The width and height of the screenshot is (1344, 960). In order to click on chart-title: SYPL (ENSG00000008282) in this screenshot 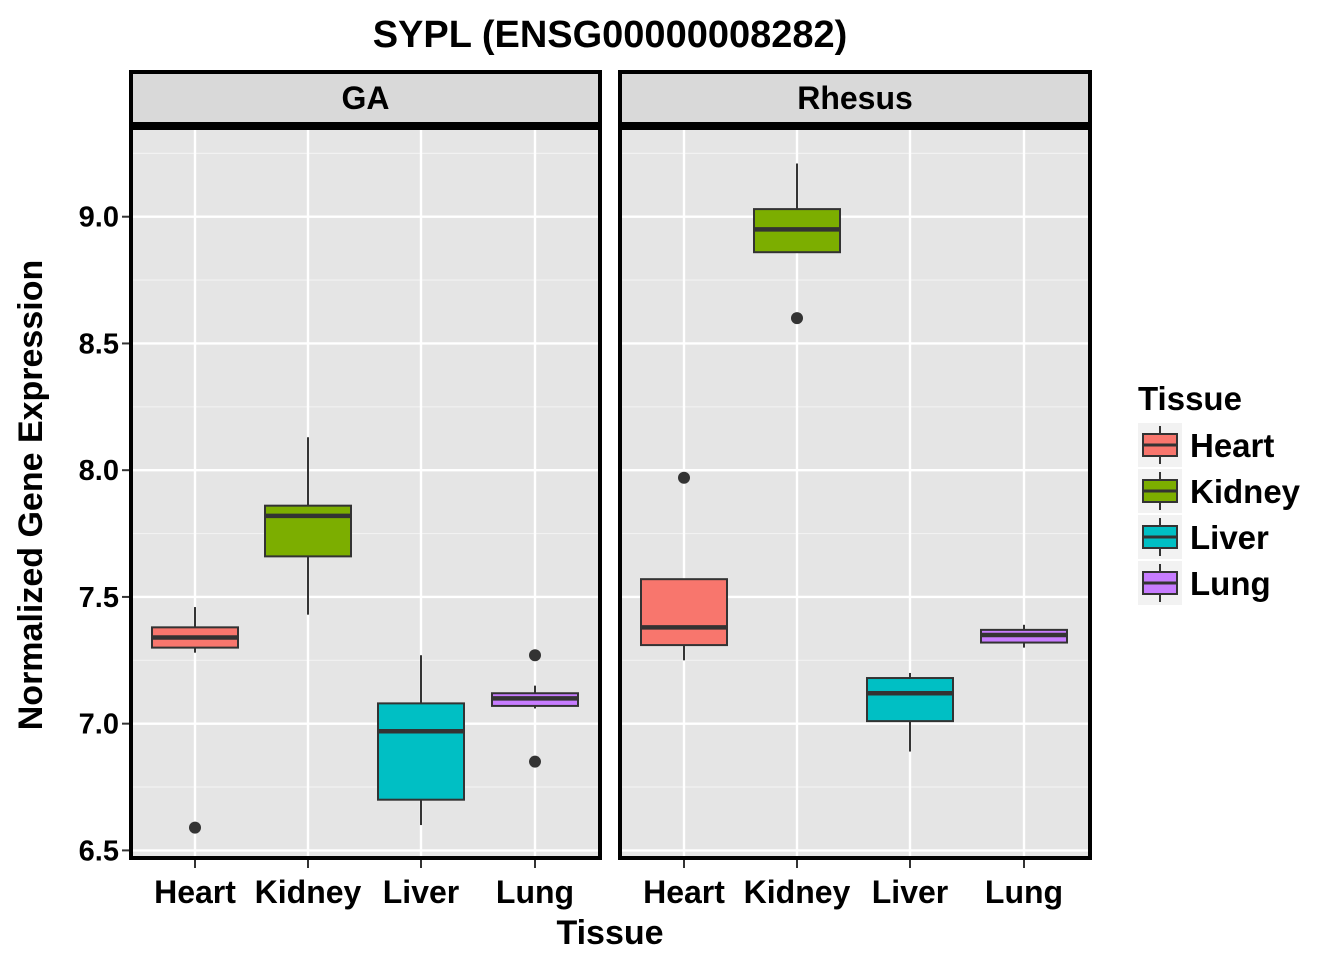, I will do `click(610, 35)`.